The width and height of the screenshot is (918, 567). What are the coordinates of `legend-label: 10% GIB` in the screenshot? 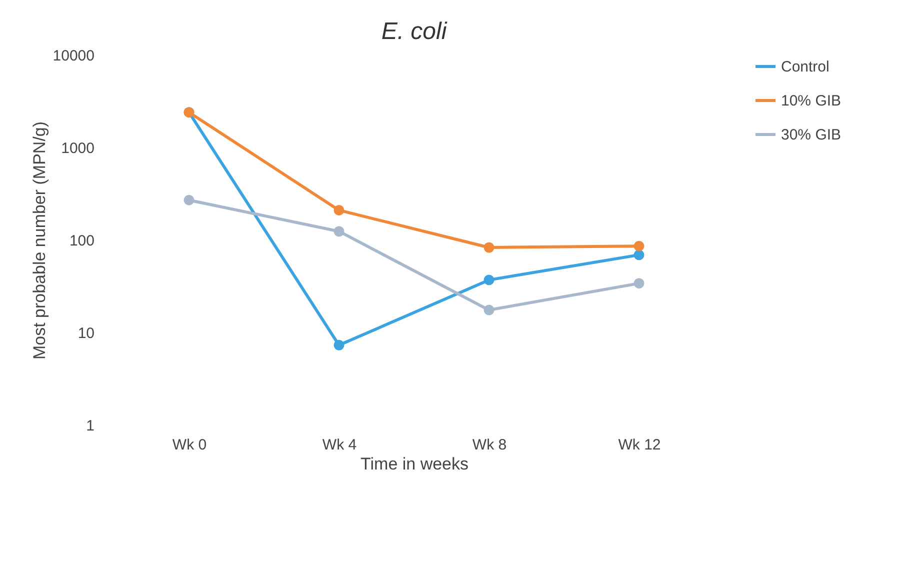 It's located at (811, 101).